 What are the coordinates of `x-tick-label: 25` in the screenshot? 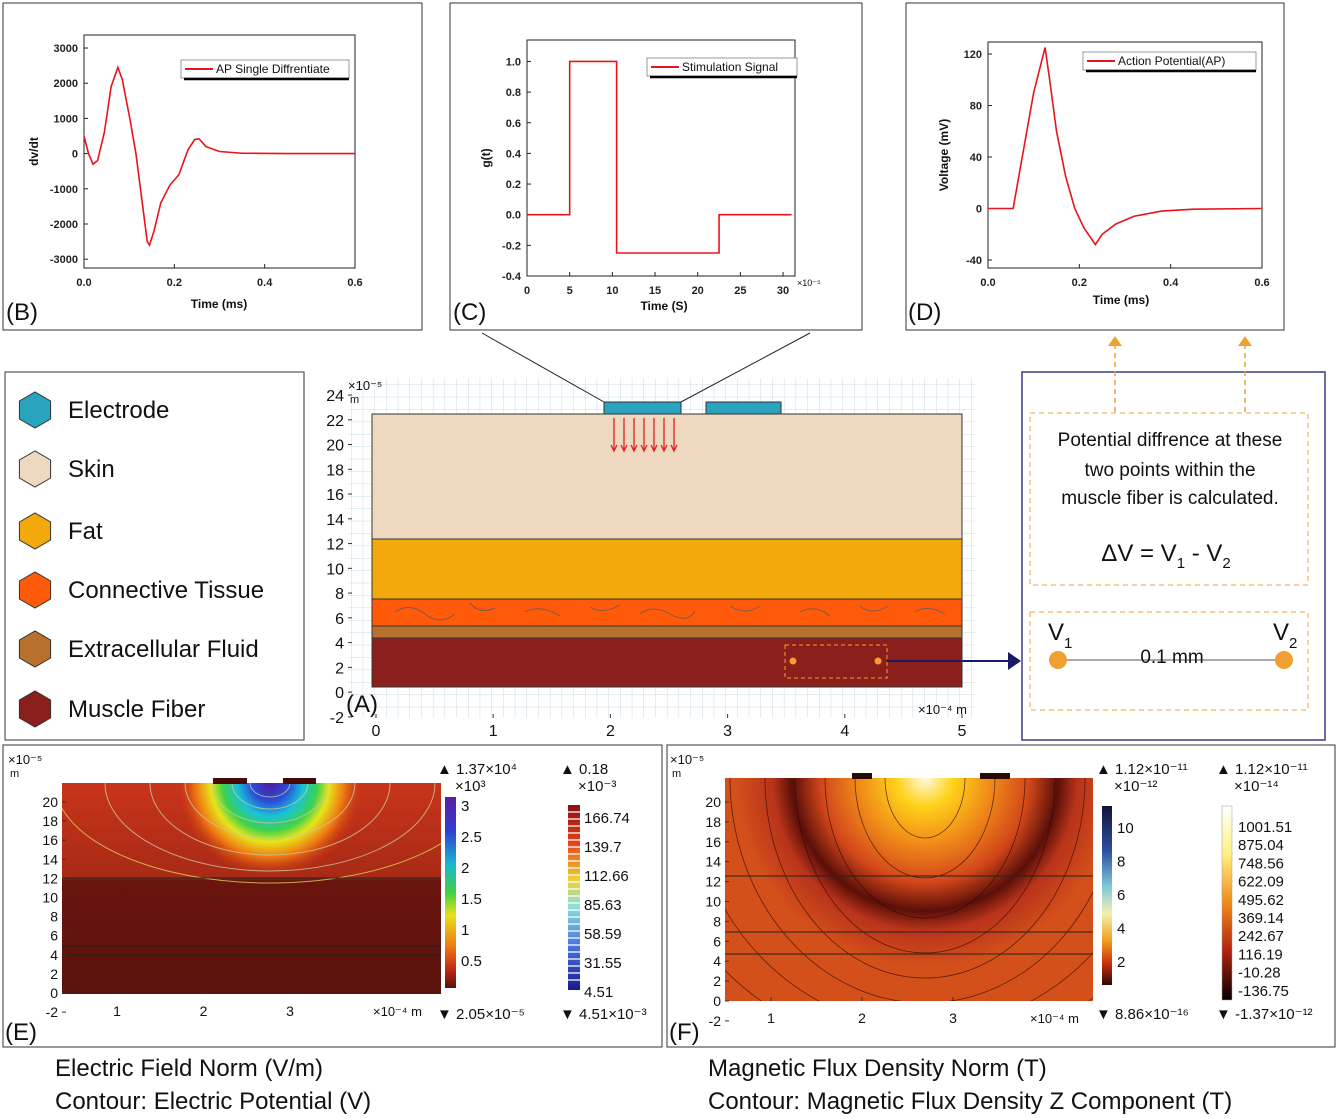 It's located at (740, 291).